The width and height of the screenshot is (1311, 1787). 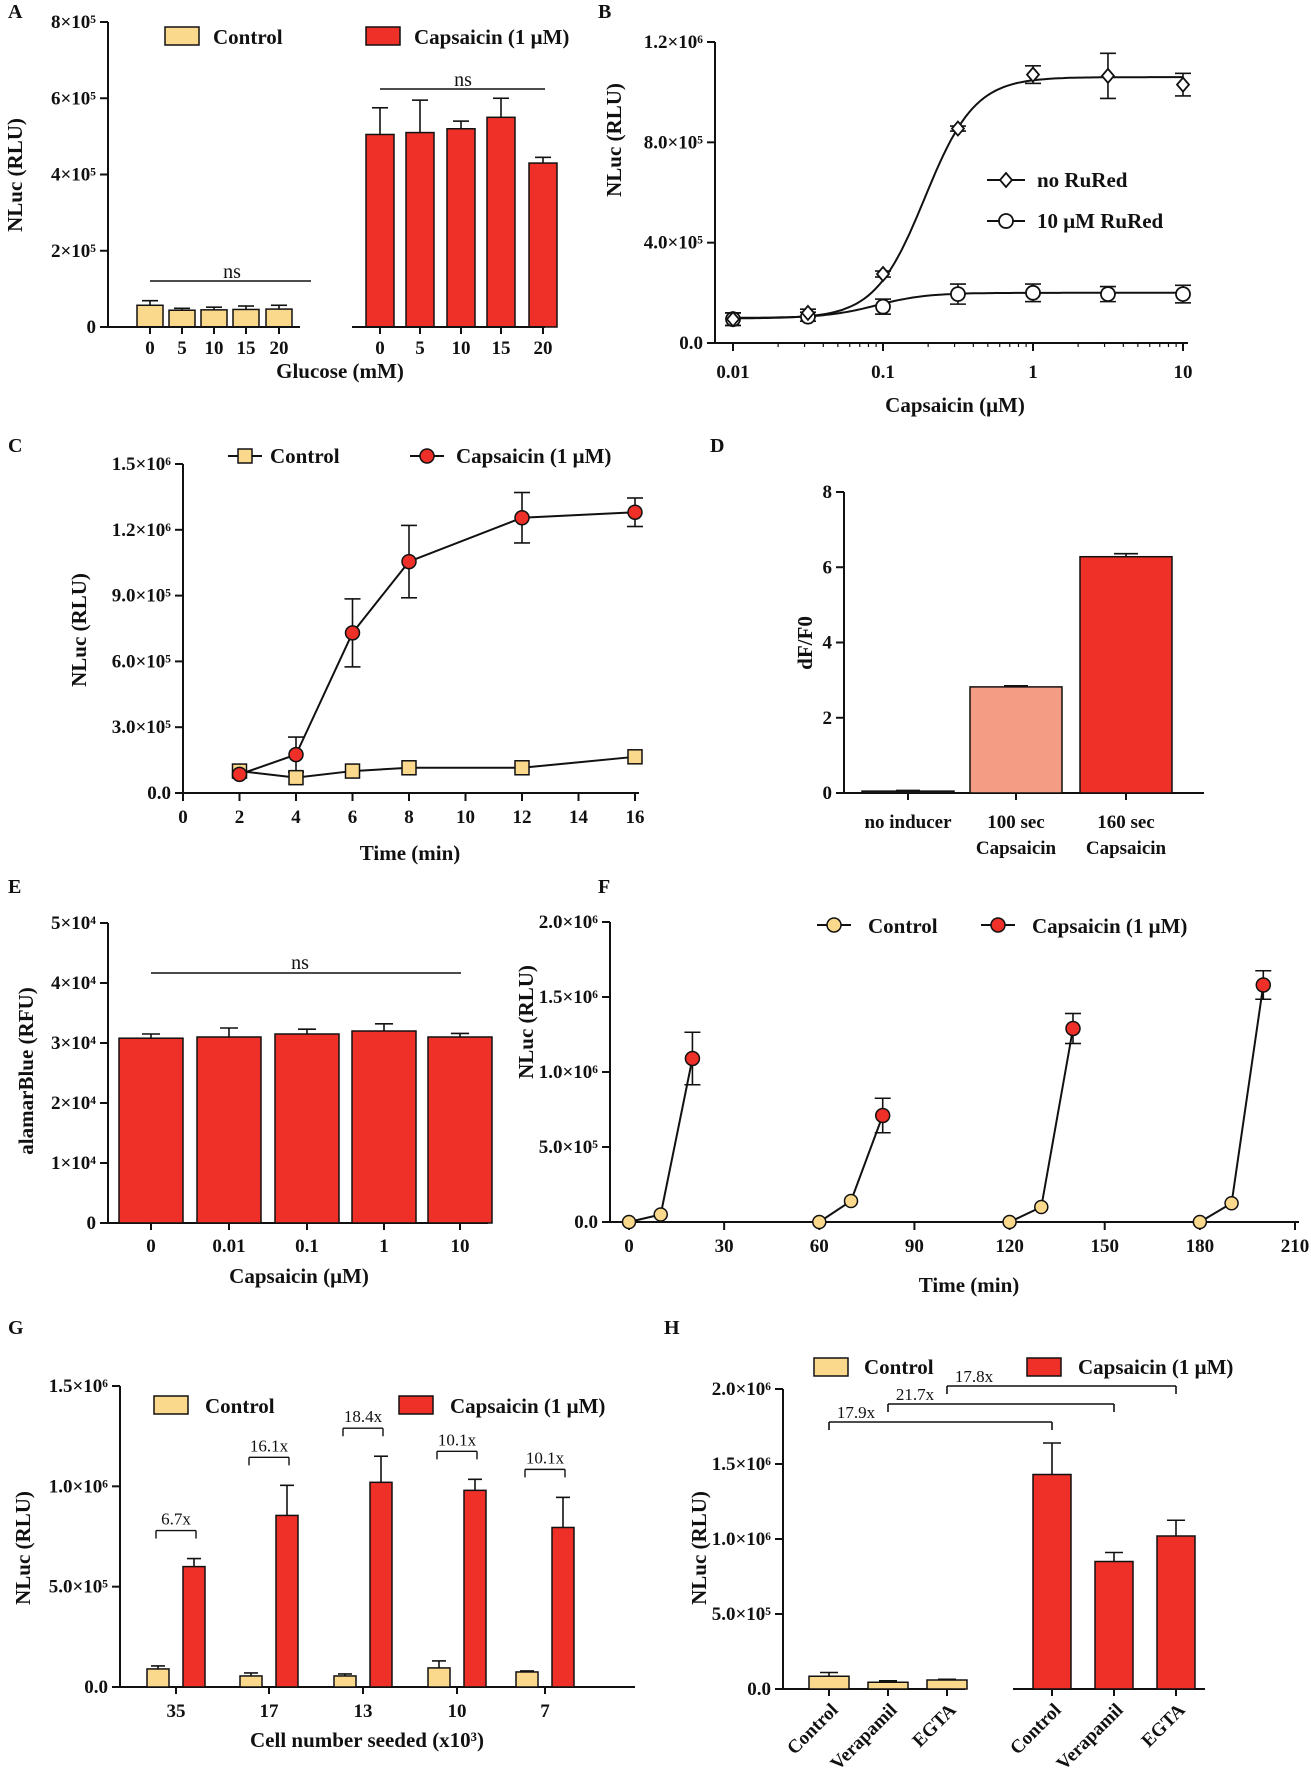 I want to click on panel-H-y-axis-label: NLuc (RLU), so click(x=699, y=1548).